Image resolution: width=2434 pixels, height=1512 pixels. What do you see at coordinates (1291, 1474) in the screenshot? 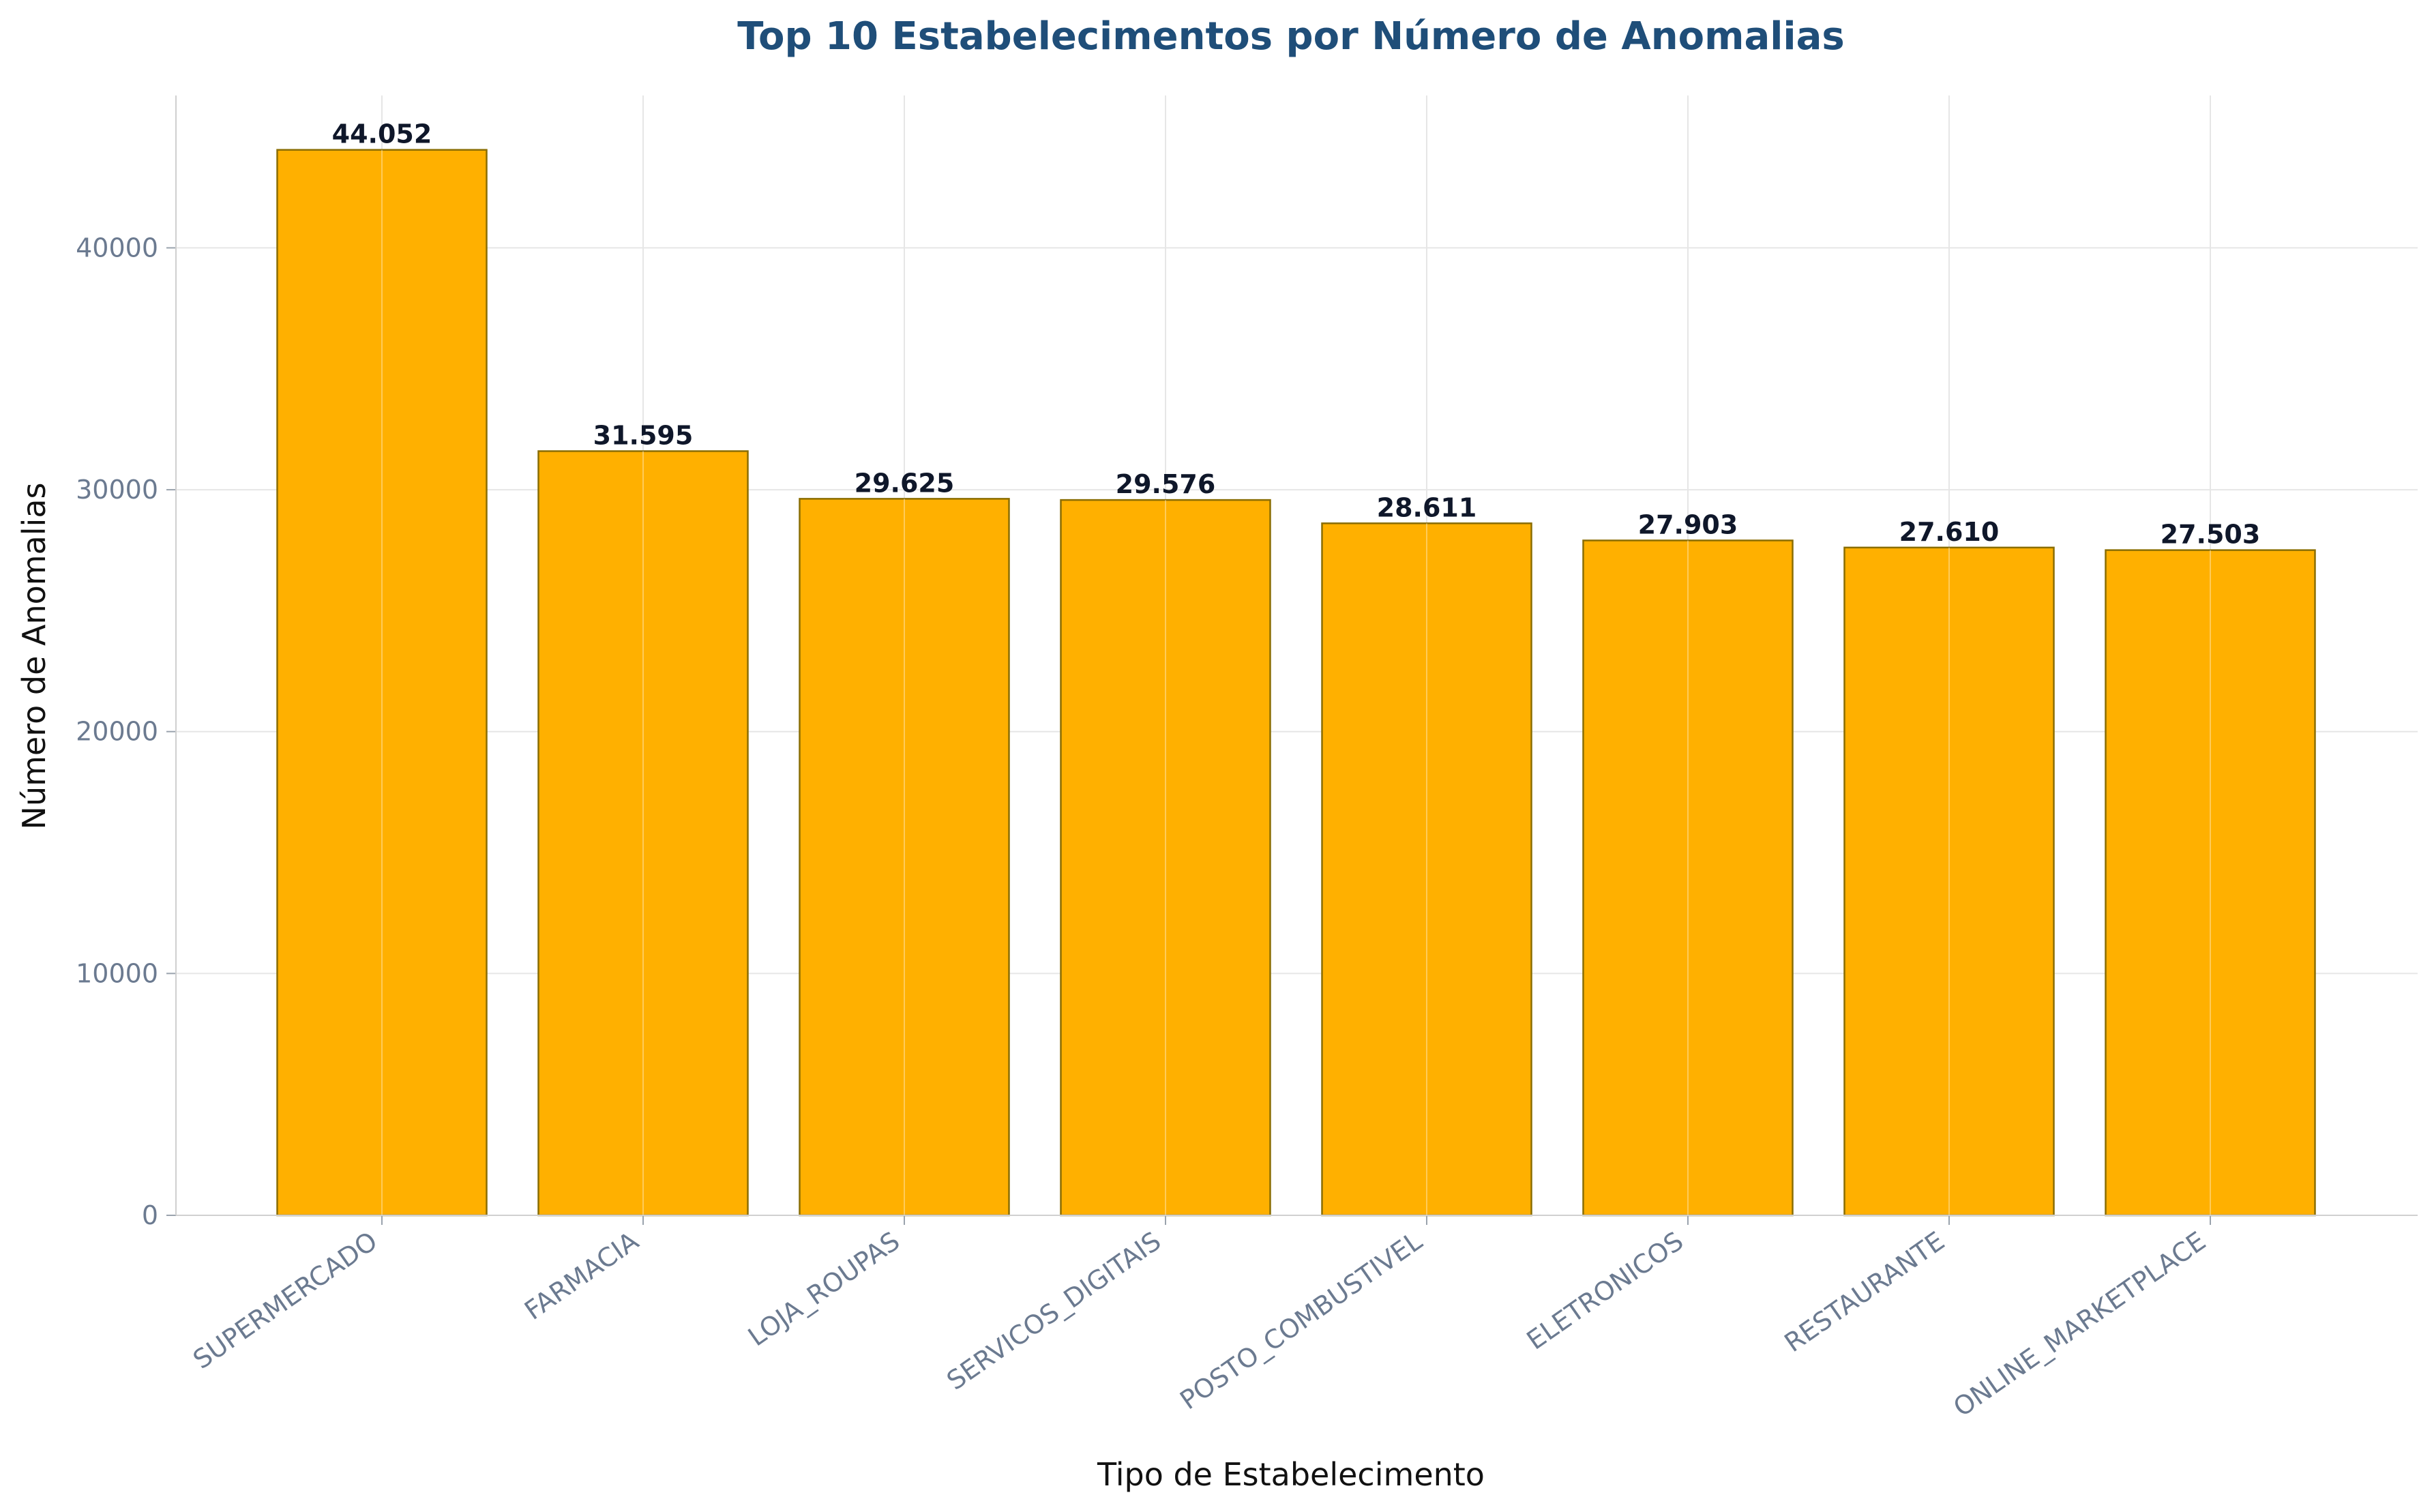
I see `x-axis-label: Tipo de Estabelecimento` at bounding box center [1291, 1474].